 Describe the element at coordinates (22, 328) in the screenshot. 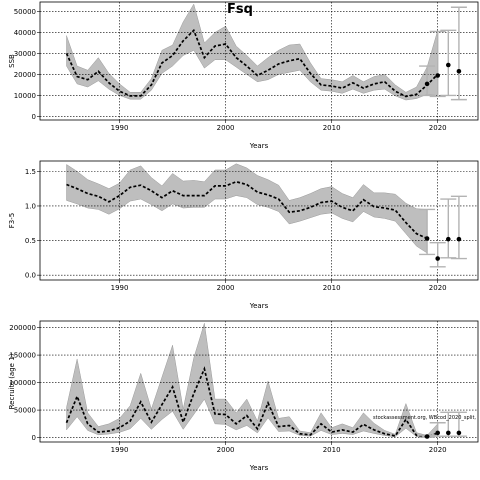

I see `y-tick-label: 200000` at that location.